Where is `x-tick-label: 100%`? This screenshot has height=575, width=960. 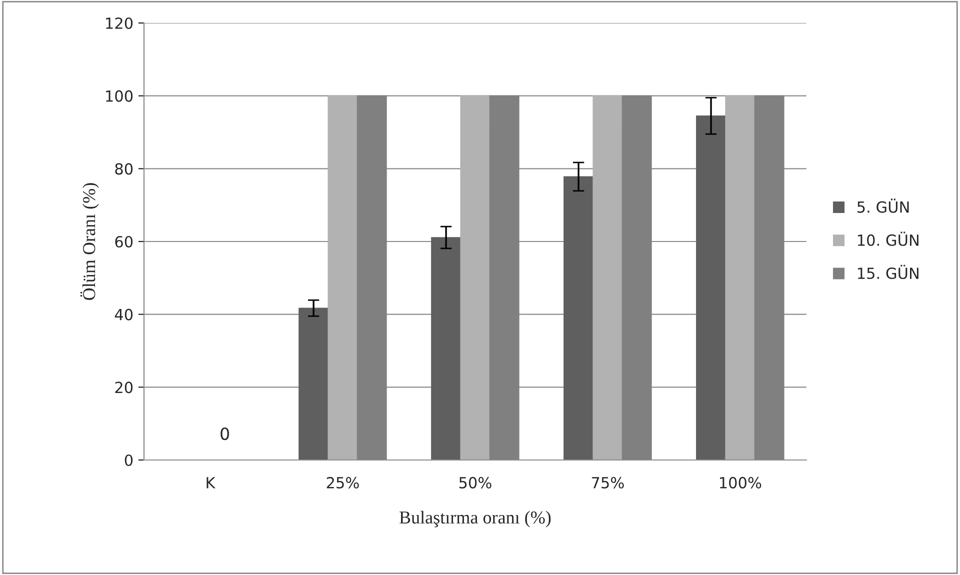 x-tick-label: 100% is located at coordinates (741, 482).